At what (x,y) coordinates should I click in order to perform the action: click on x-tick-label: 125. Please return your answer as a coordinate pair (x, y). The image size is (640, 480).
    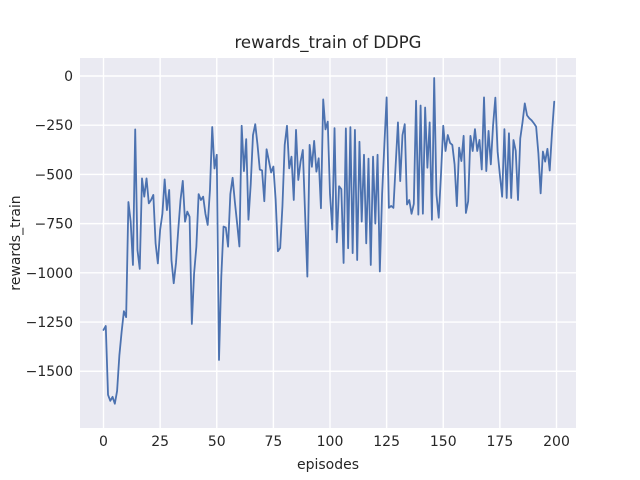
    Looking at the image, I should click on (386, 442).